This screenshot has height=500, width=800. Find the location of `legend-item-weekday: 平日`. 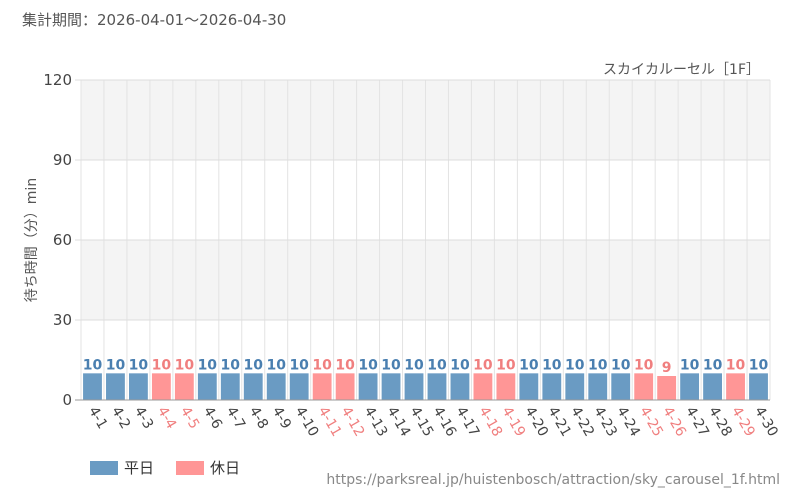

legend-item-weekday: 平日 is located at coordinates (122, 467).